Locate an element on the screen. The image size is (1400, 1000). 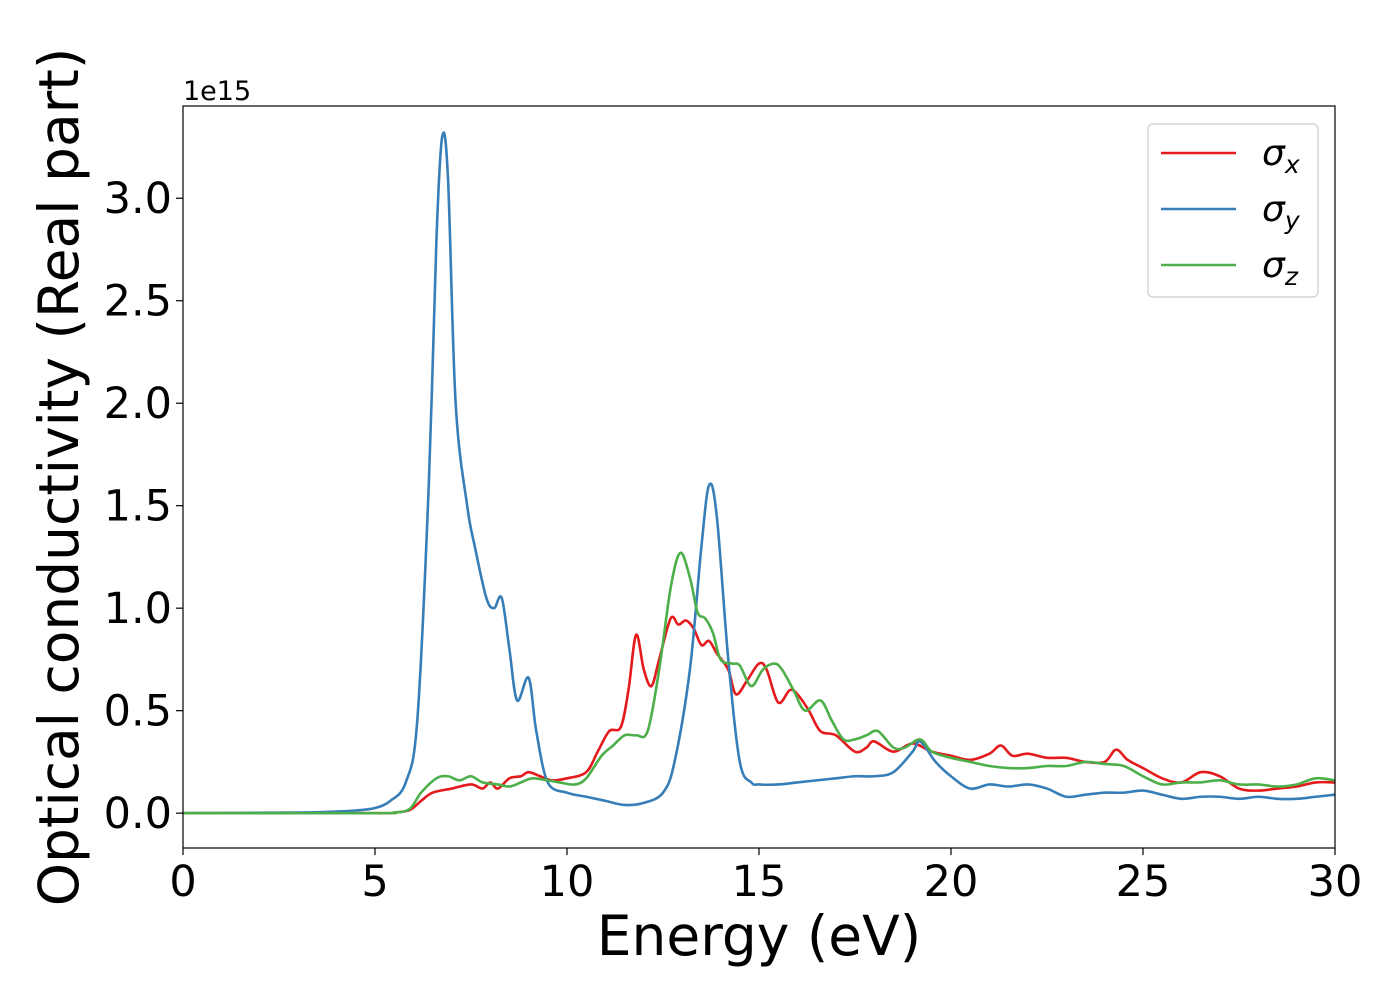
y-tick-label: 1.5 is located at coordinates (138, 507).